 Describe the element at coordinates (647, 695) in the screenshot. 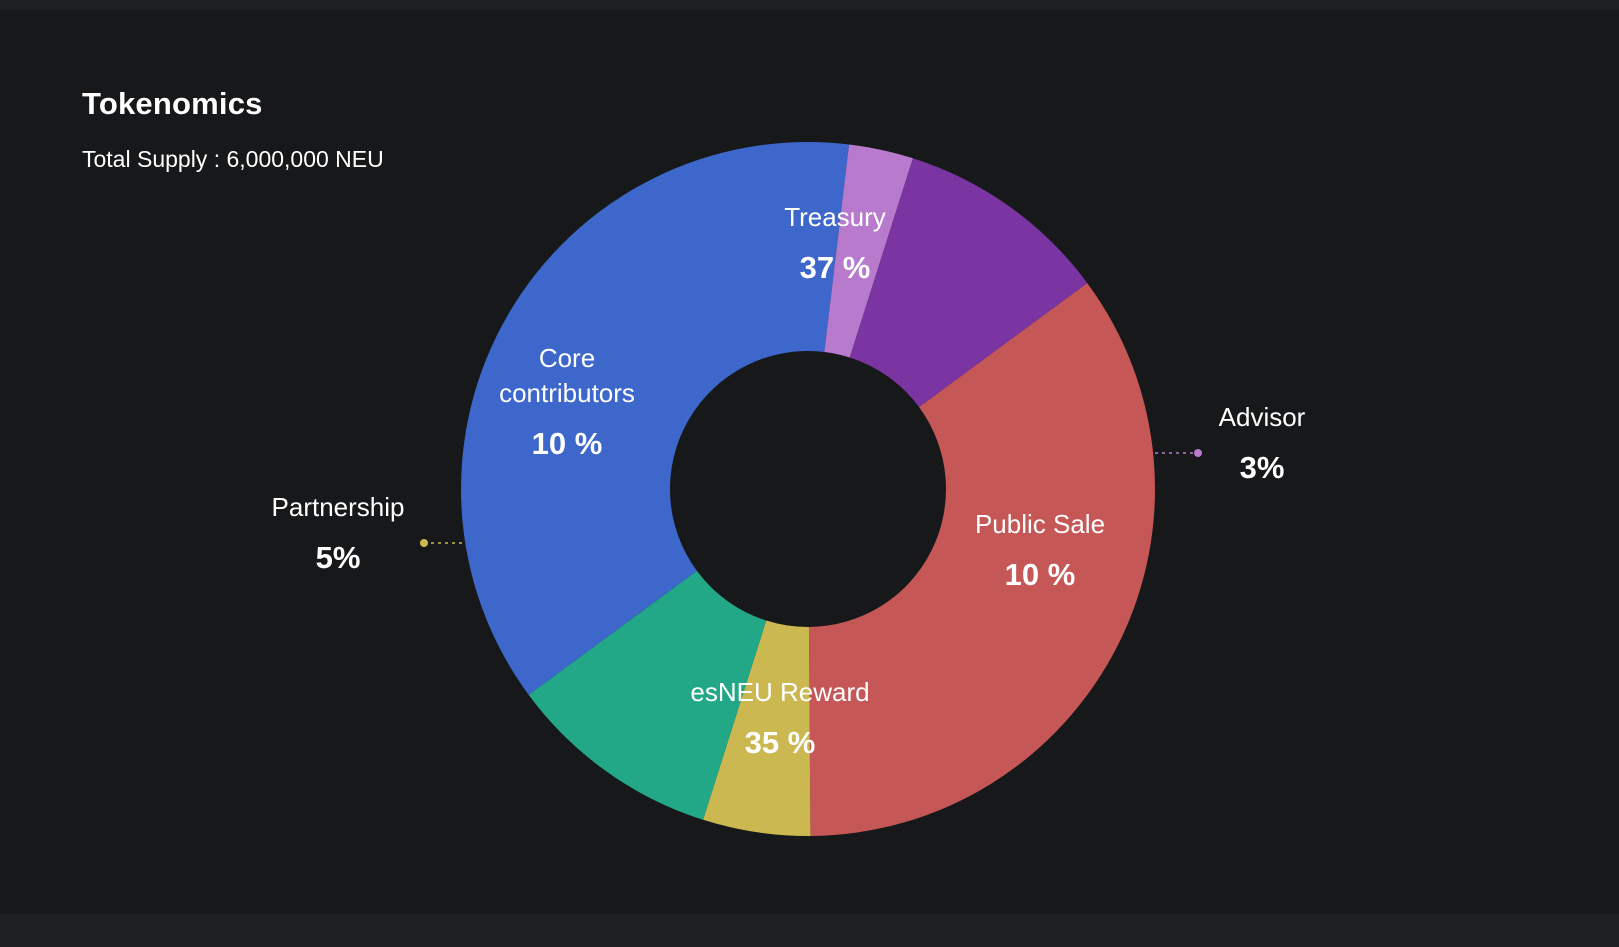

I see `slice-core-contributors` at that location.